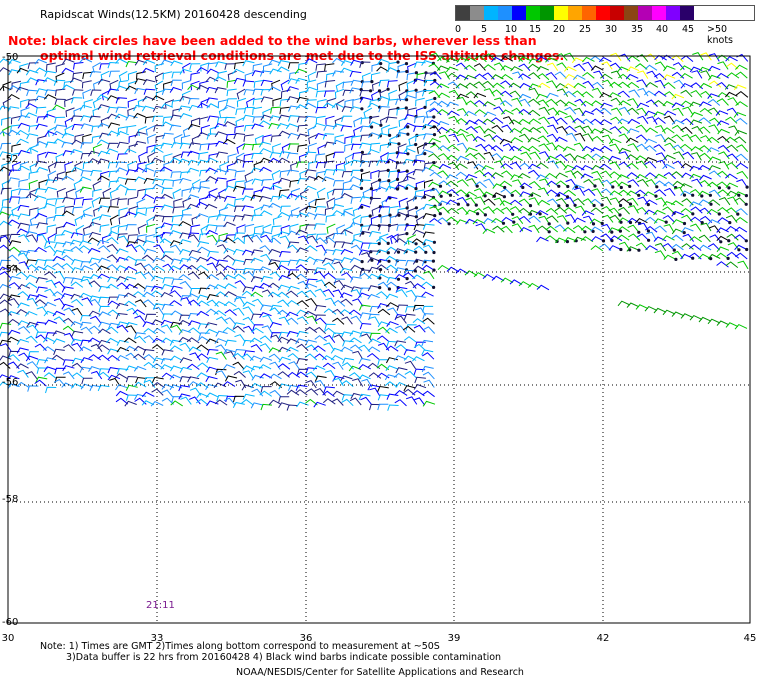 The image size is (760, 688). I want to click on lat-label: -58, so click(10, 499).